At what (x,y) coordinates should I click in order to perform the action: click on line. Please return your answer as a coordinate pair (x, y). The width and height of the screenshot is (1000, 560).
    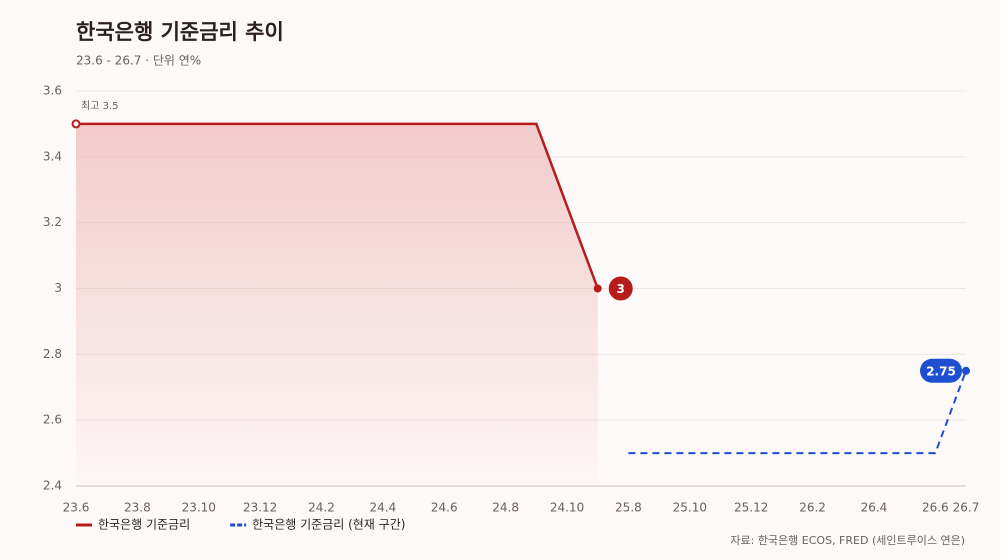
    Looking at the image, I should click on (797, 412).